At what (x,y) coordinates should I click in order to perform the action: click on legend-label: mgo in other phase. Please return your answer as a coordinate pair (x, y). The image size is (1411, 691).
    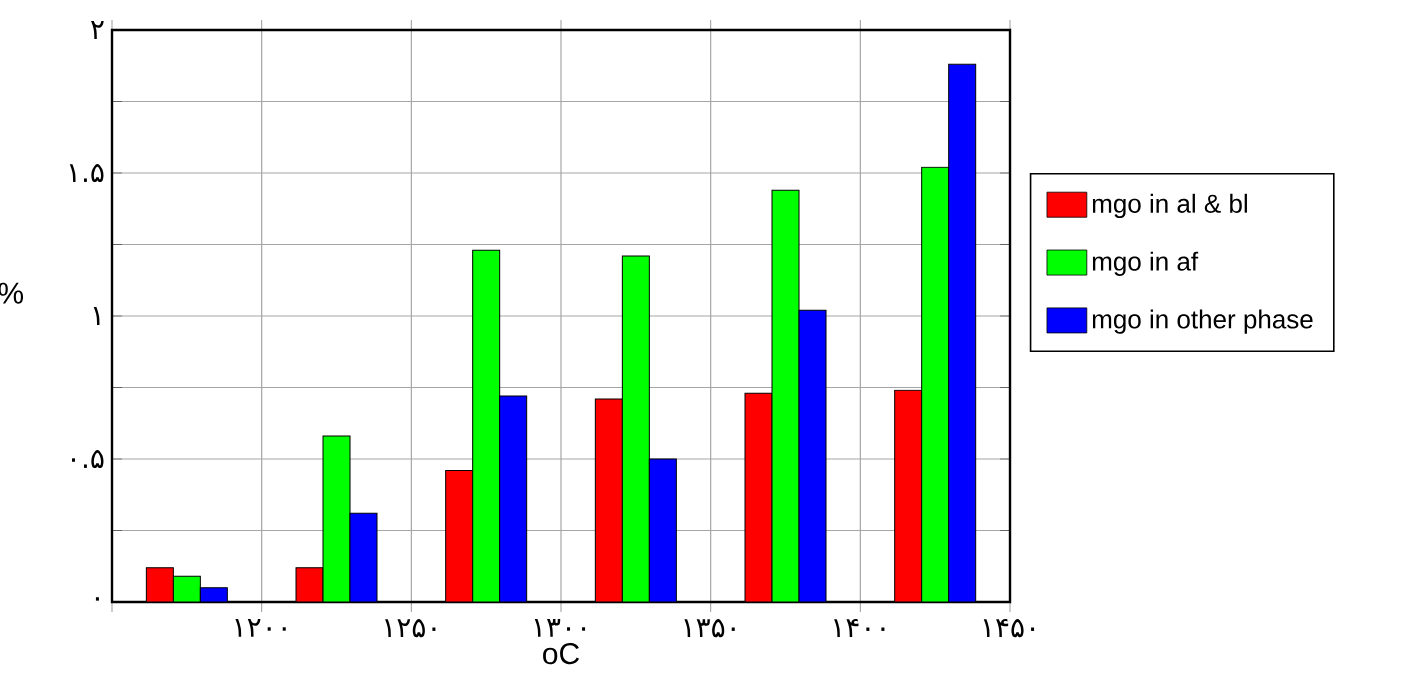
    Looking at the image, I should click on (1202, 321).